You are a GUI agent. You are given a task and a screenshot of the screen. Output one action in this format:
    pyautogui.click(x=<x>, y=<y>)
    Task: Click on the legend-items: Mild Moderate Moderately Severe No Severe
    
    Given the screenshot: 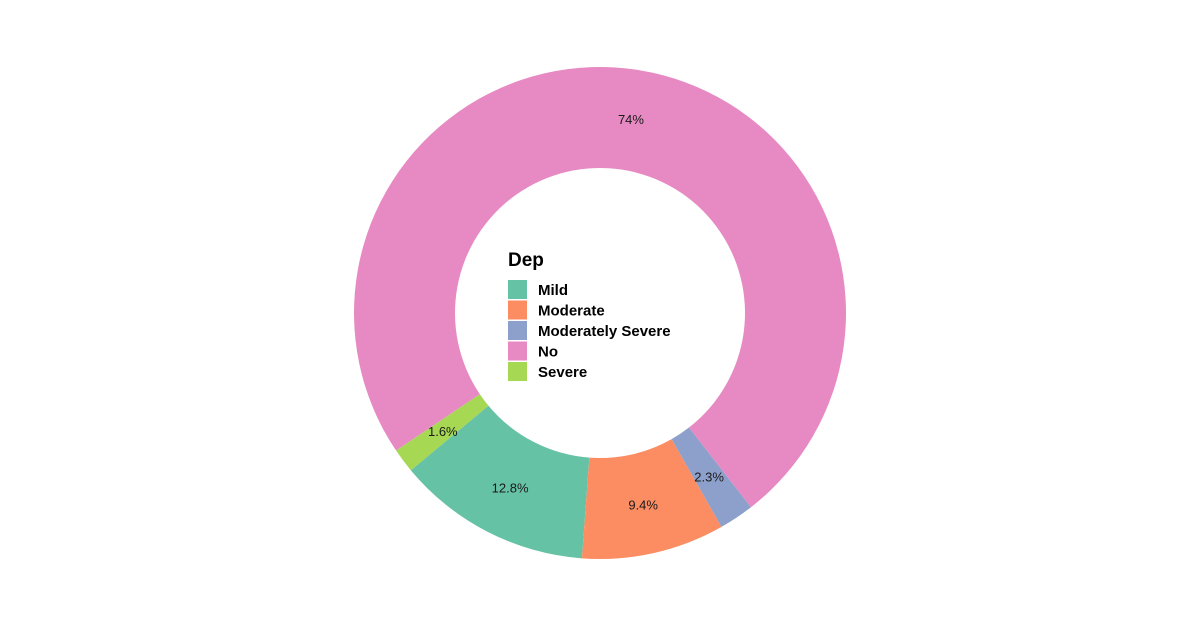 What is the action you would take?
    pyautogui.click(x=589, y=330)
    